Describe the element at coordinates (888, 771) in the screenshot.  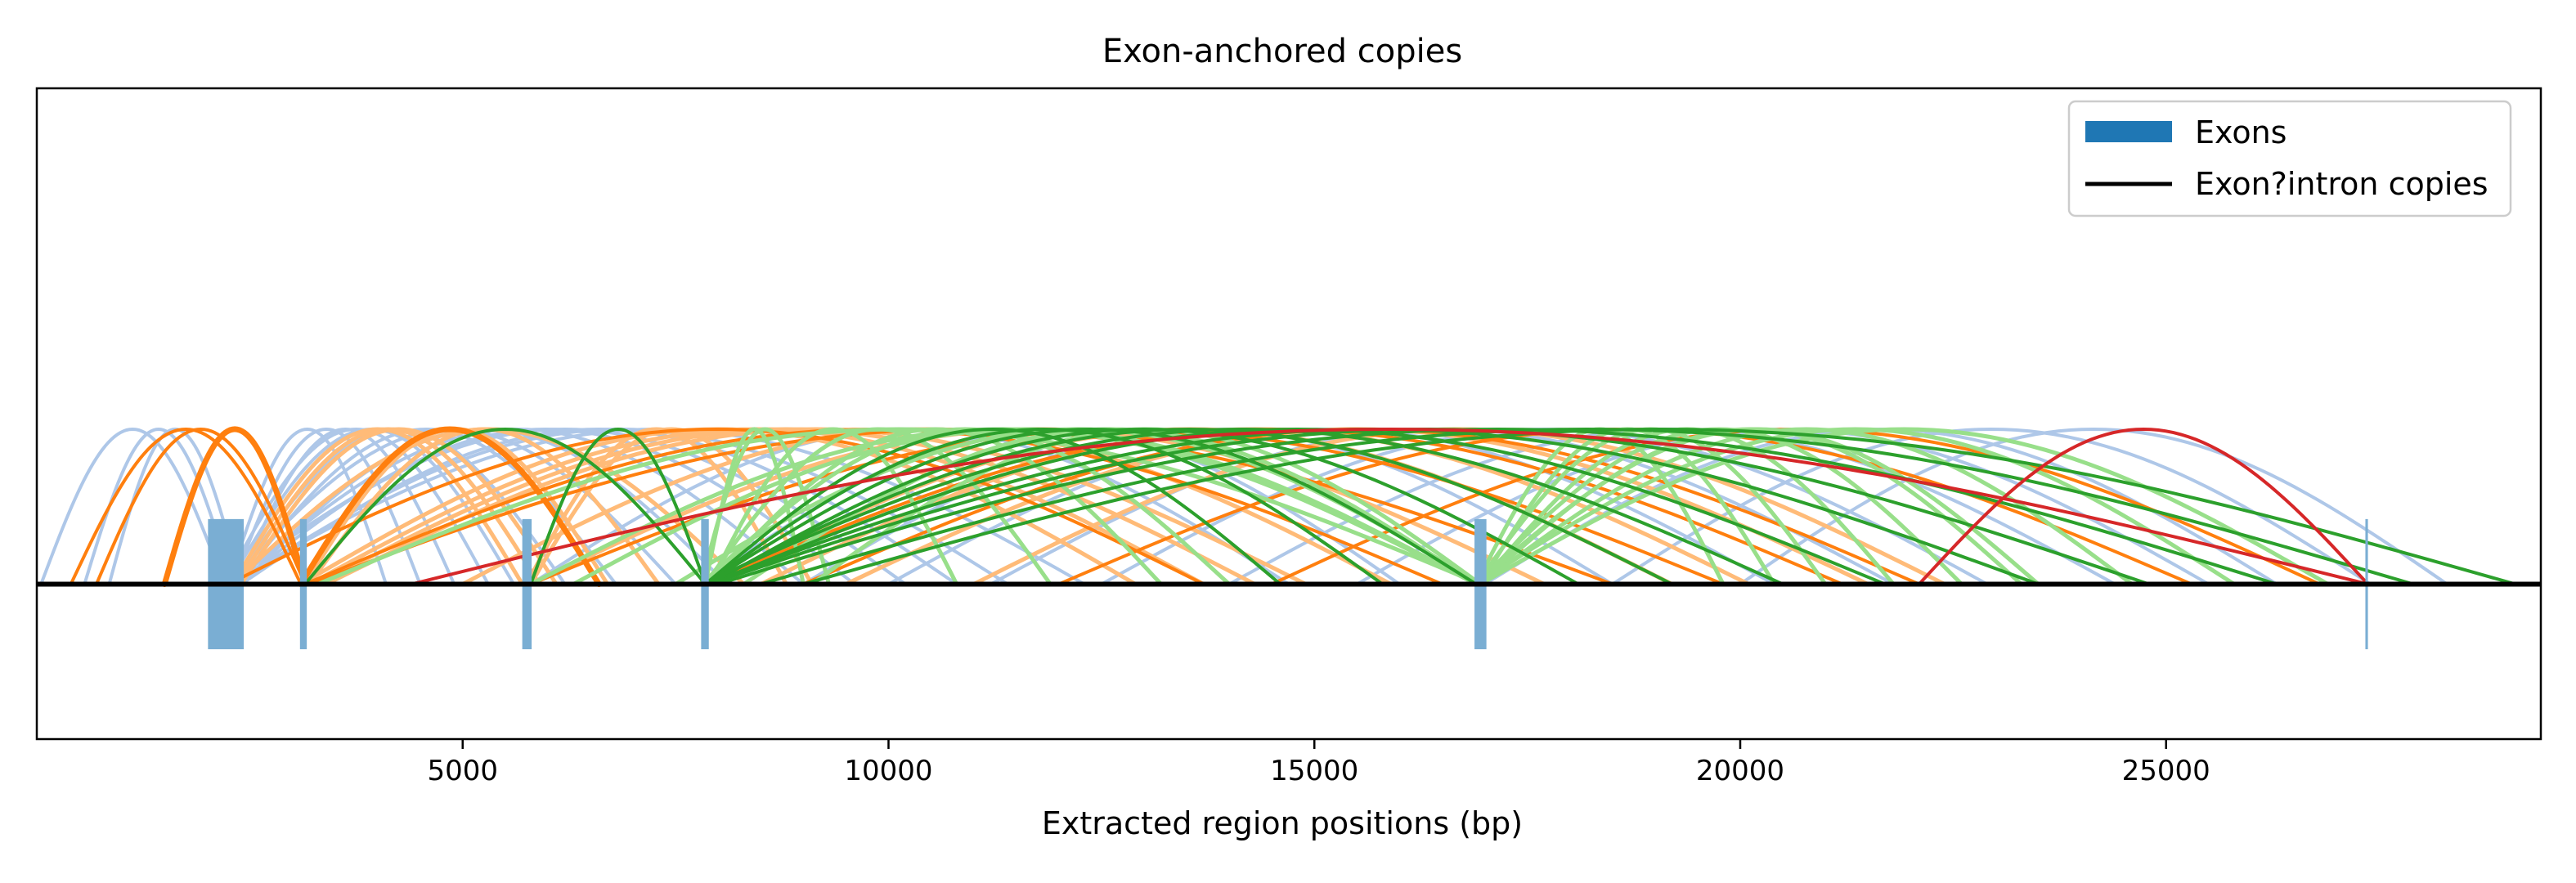
I see `x-tick-label: 10000` at that location.